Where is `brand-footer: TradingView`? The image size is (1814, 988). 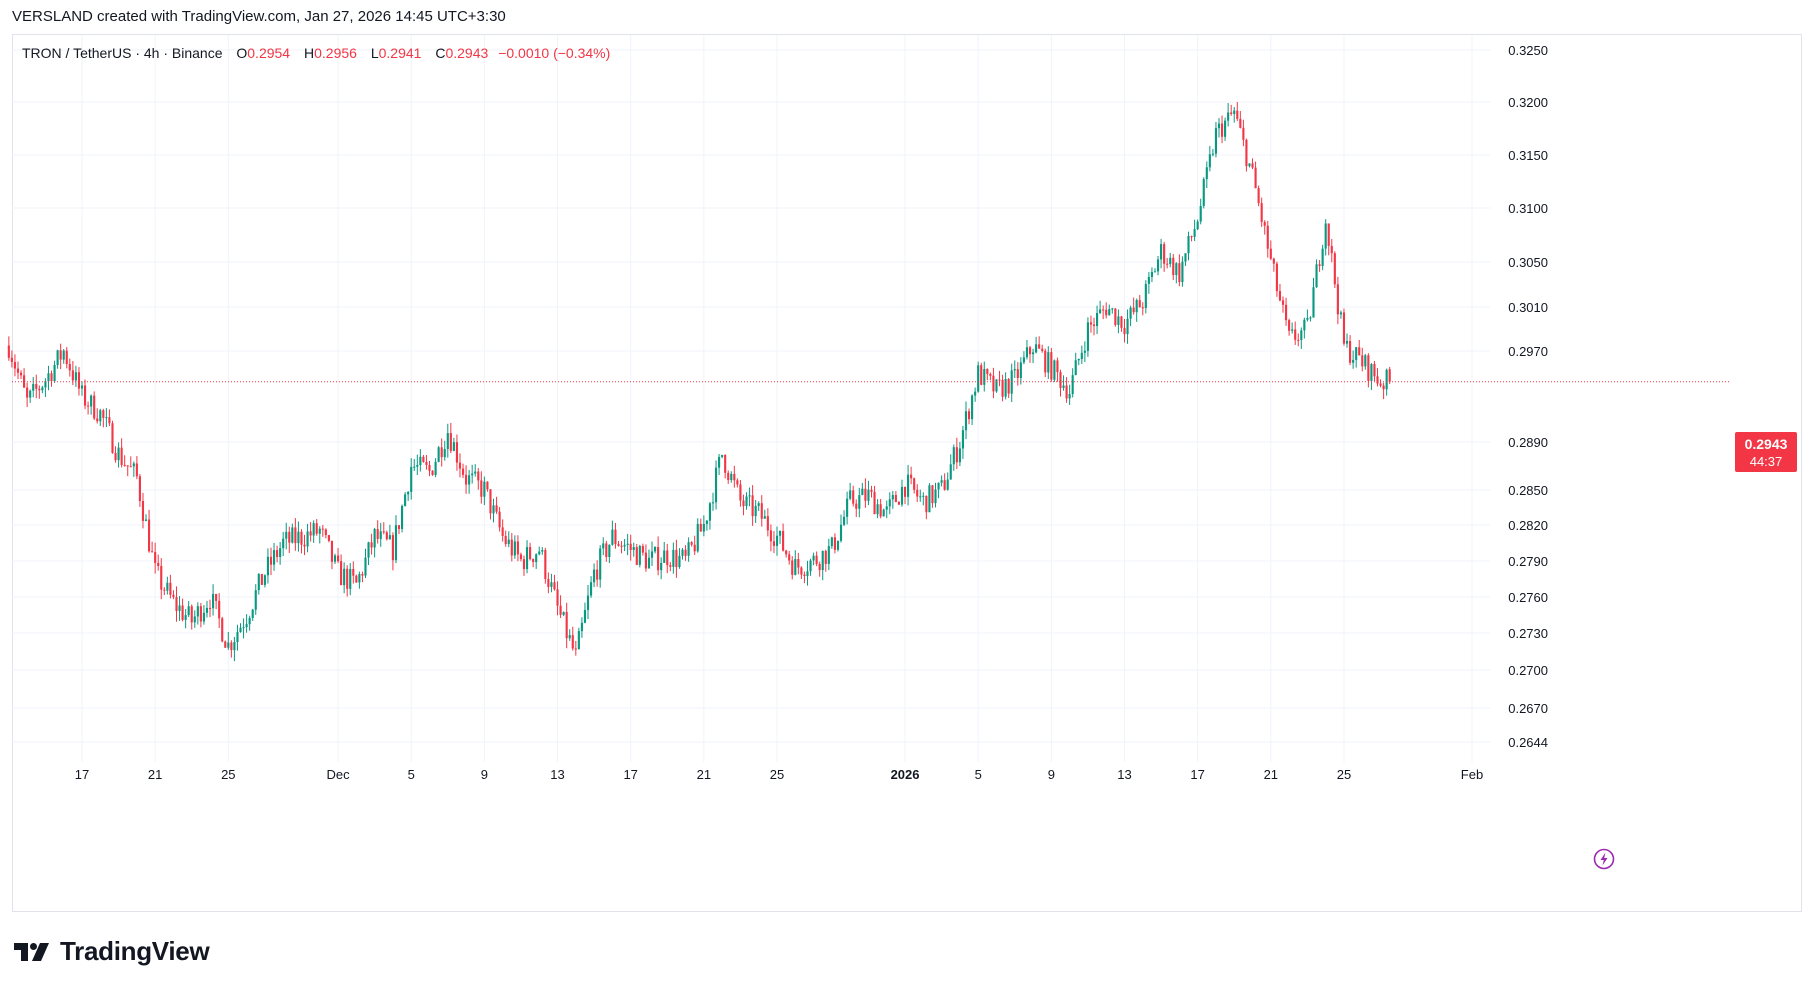
brand-footer: TradingView is located at coordinates (112, 951).